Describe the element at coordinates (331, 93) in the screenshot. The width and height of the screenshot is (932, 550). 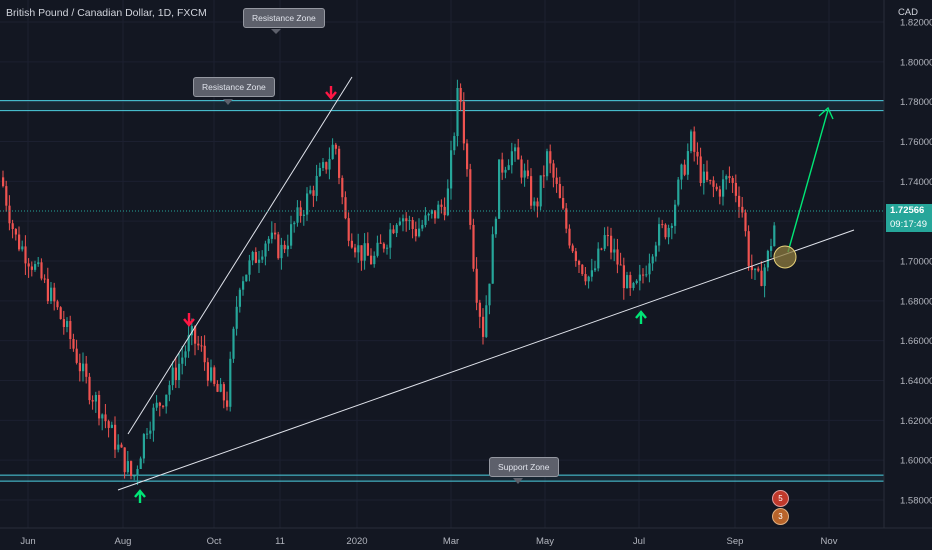
I see `sell-arrow-marker` at that location.